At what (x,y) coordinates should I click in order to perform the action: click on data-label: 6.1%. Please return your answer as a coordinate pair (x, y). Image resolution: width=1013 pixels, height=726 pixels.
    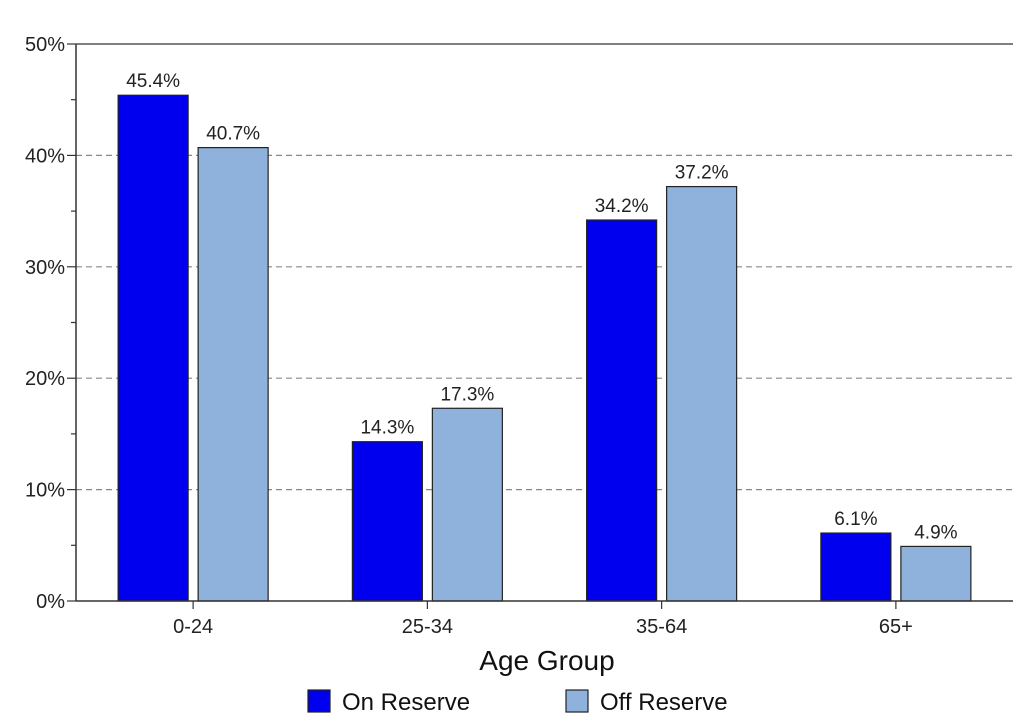
    Looking at the image, I should click on (855, 519).